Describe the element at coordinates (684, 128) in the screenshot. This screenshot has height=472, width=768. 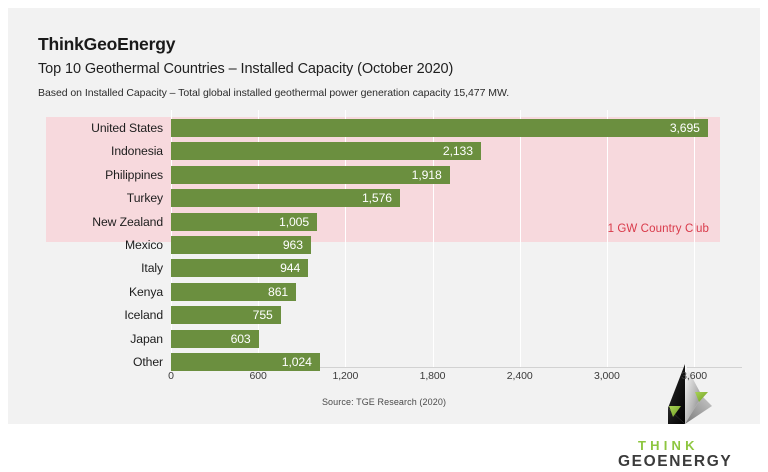
I see `bar-value-label: 3,695` at that location.